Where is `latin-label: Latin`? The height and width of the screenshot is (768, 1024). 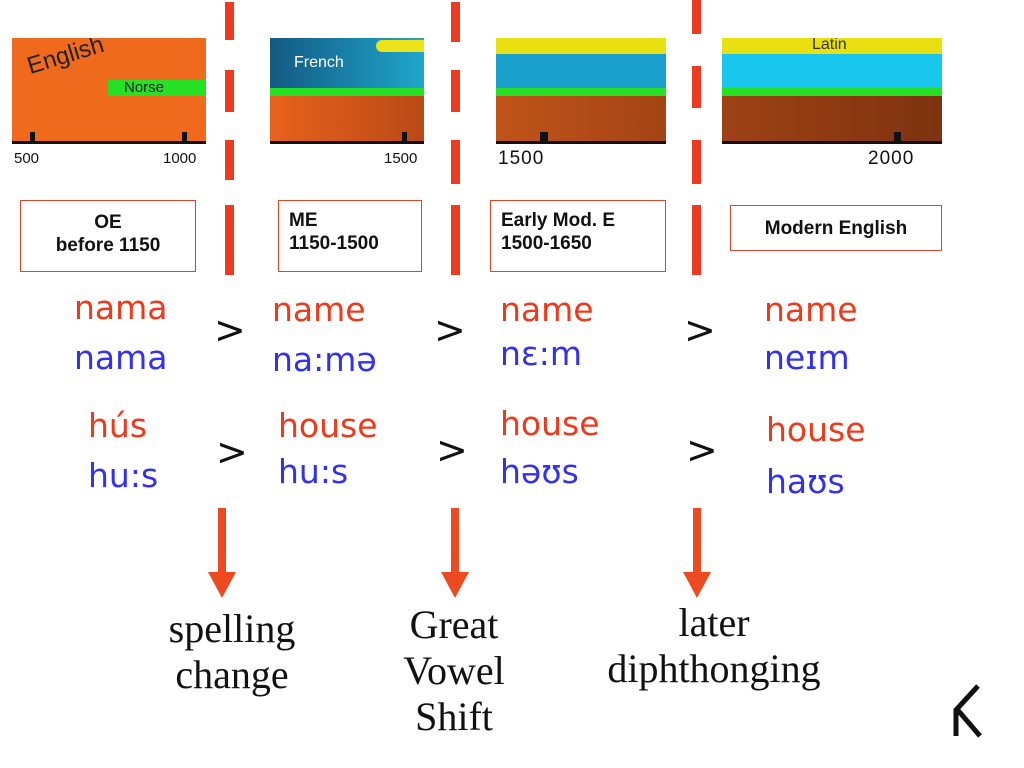 latin-label: Latin is located at coordinates (829, 45).